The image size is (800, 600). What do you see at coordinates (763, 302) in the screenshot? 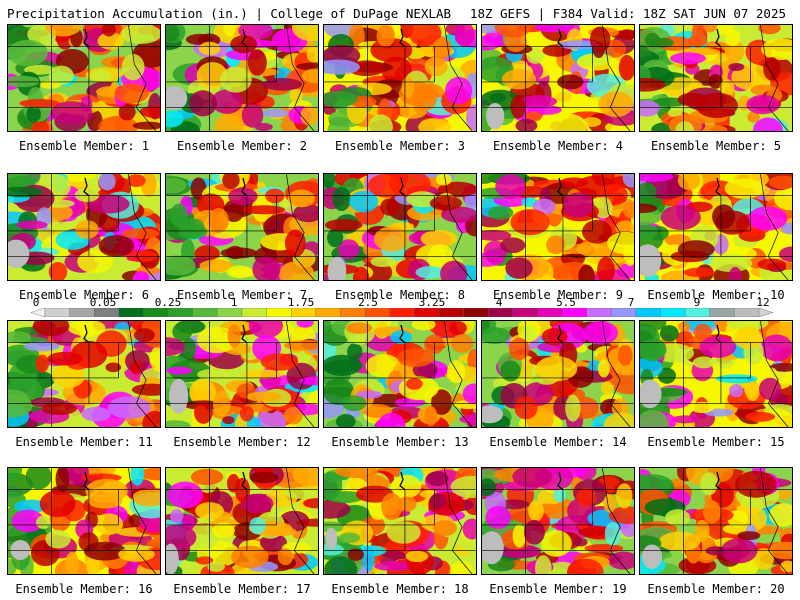
I see `legend-label: 12` at bounding box center [763, 302].